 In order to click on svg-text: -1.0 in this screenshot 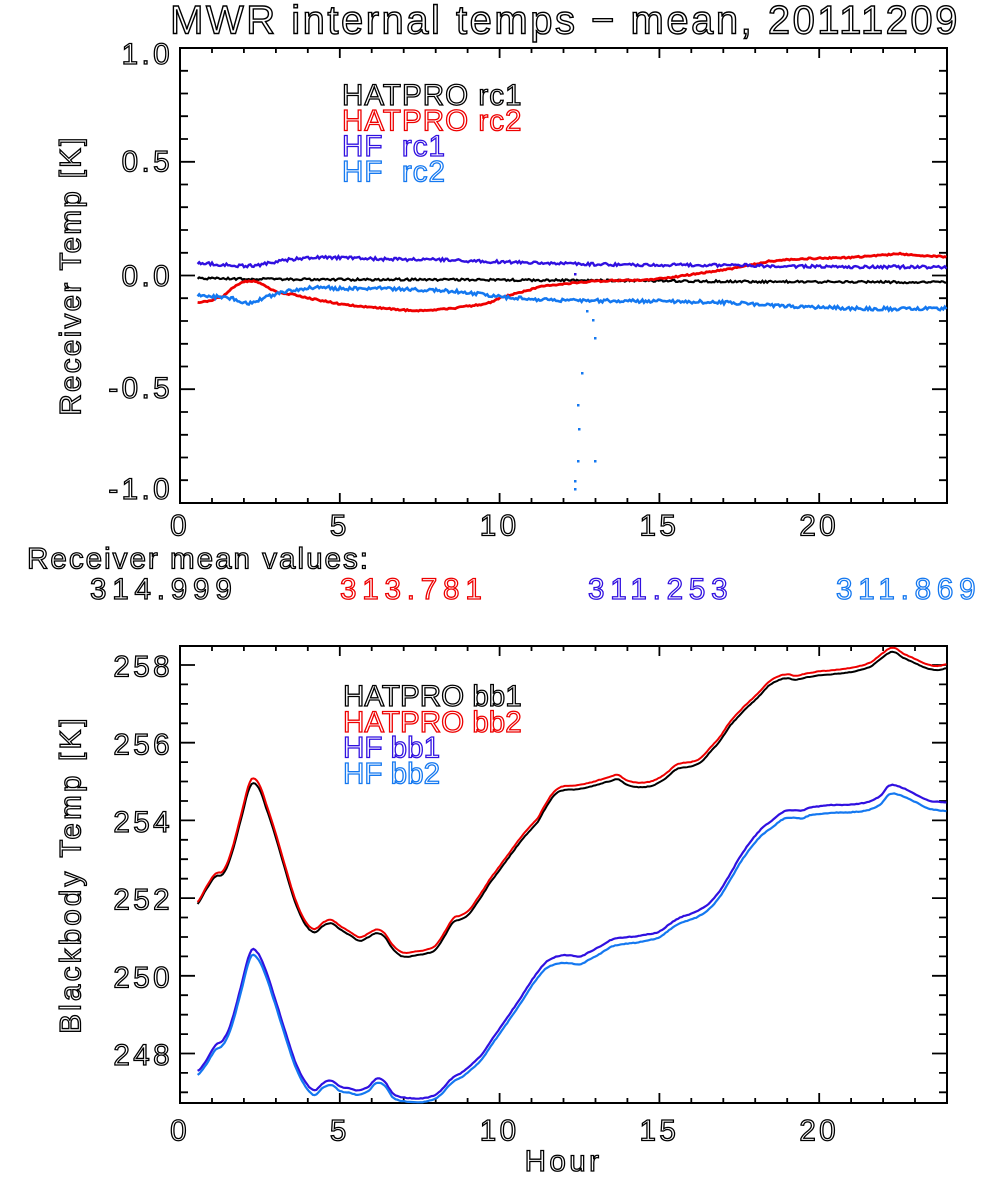, I will do `click(140, 489)`.